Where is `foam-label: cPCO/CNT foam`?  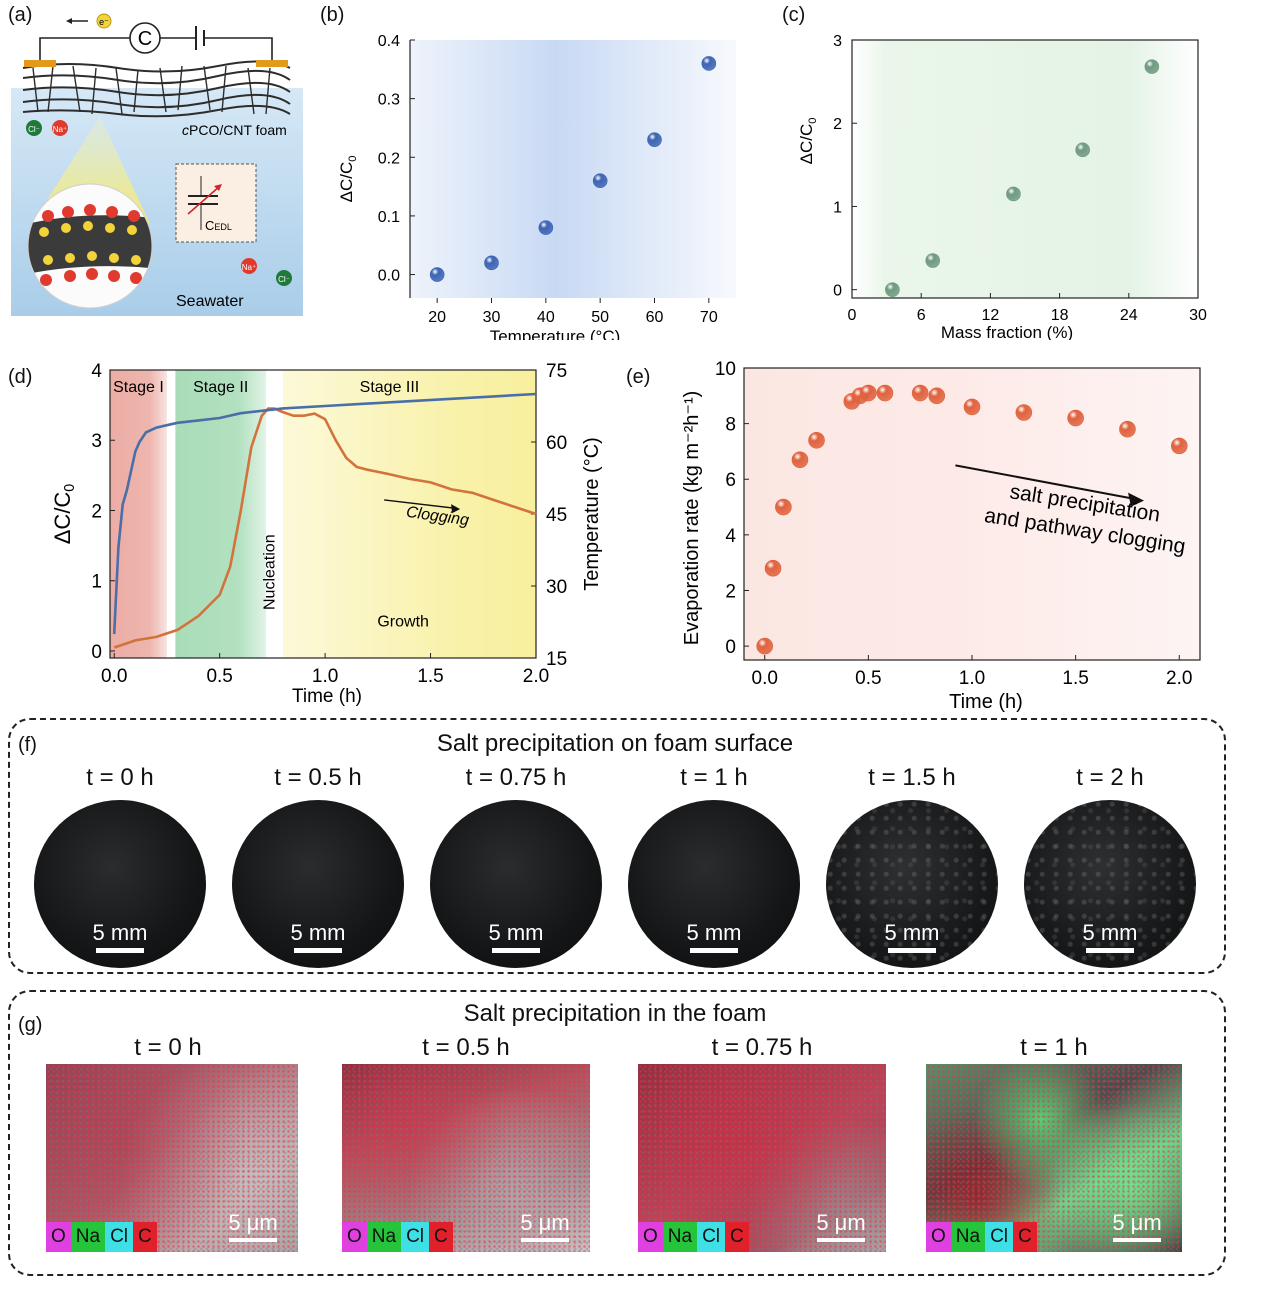
foam-label: cPCO/CNT foam is located at coordinates (234, 130).